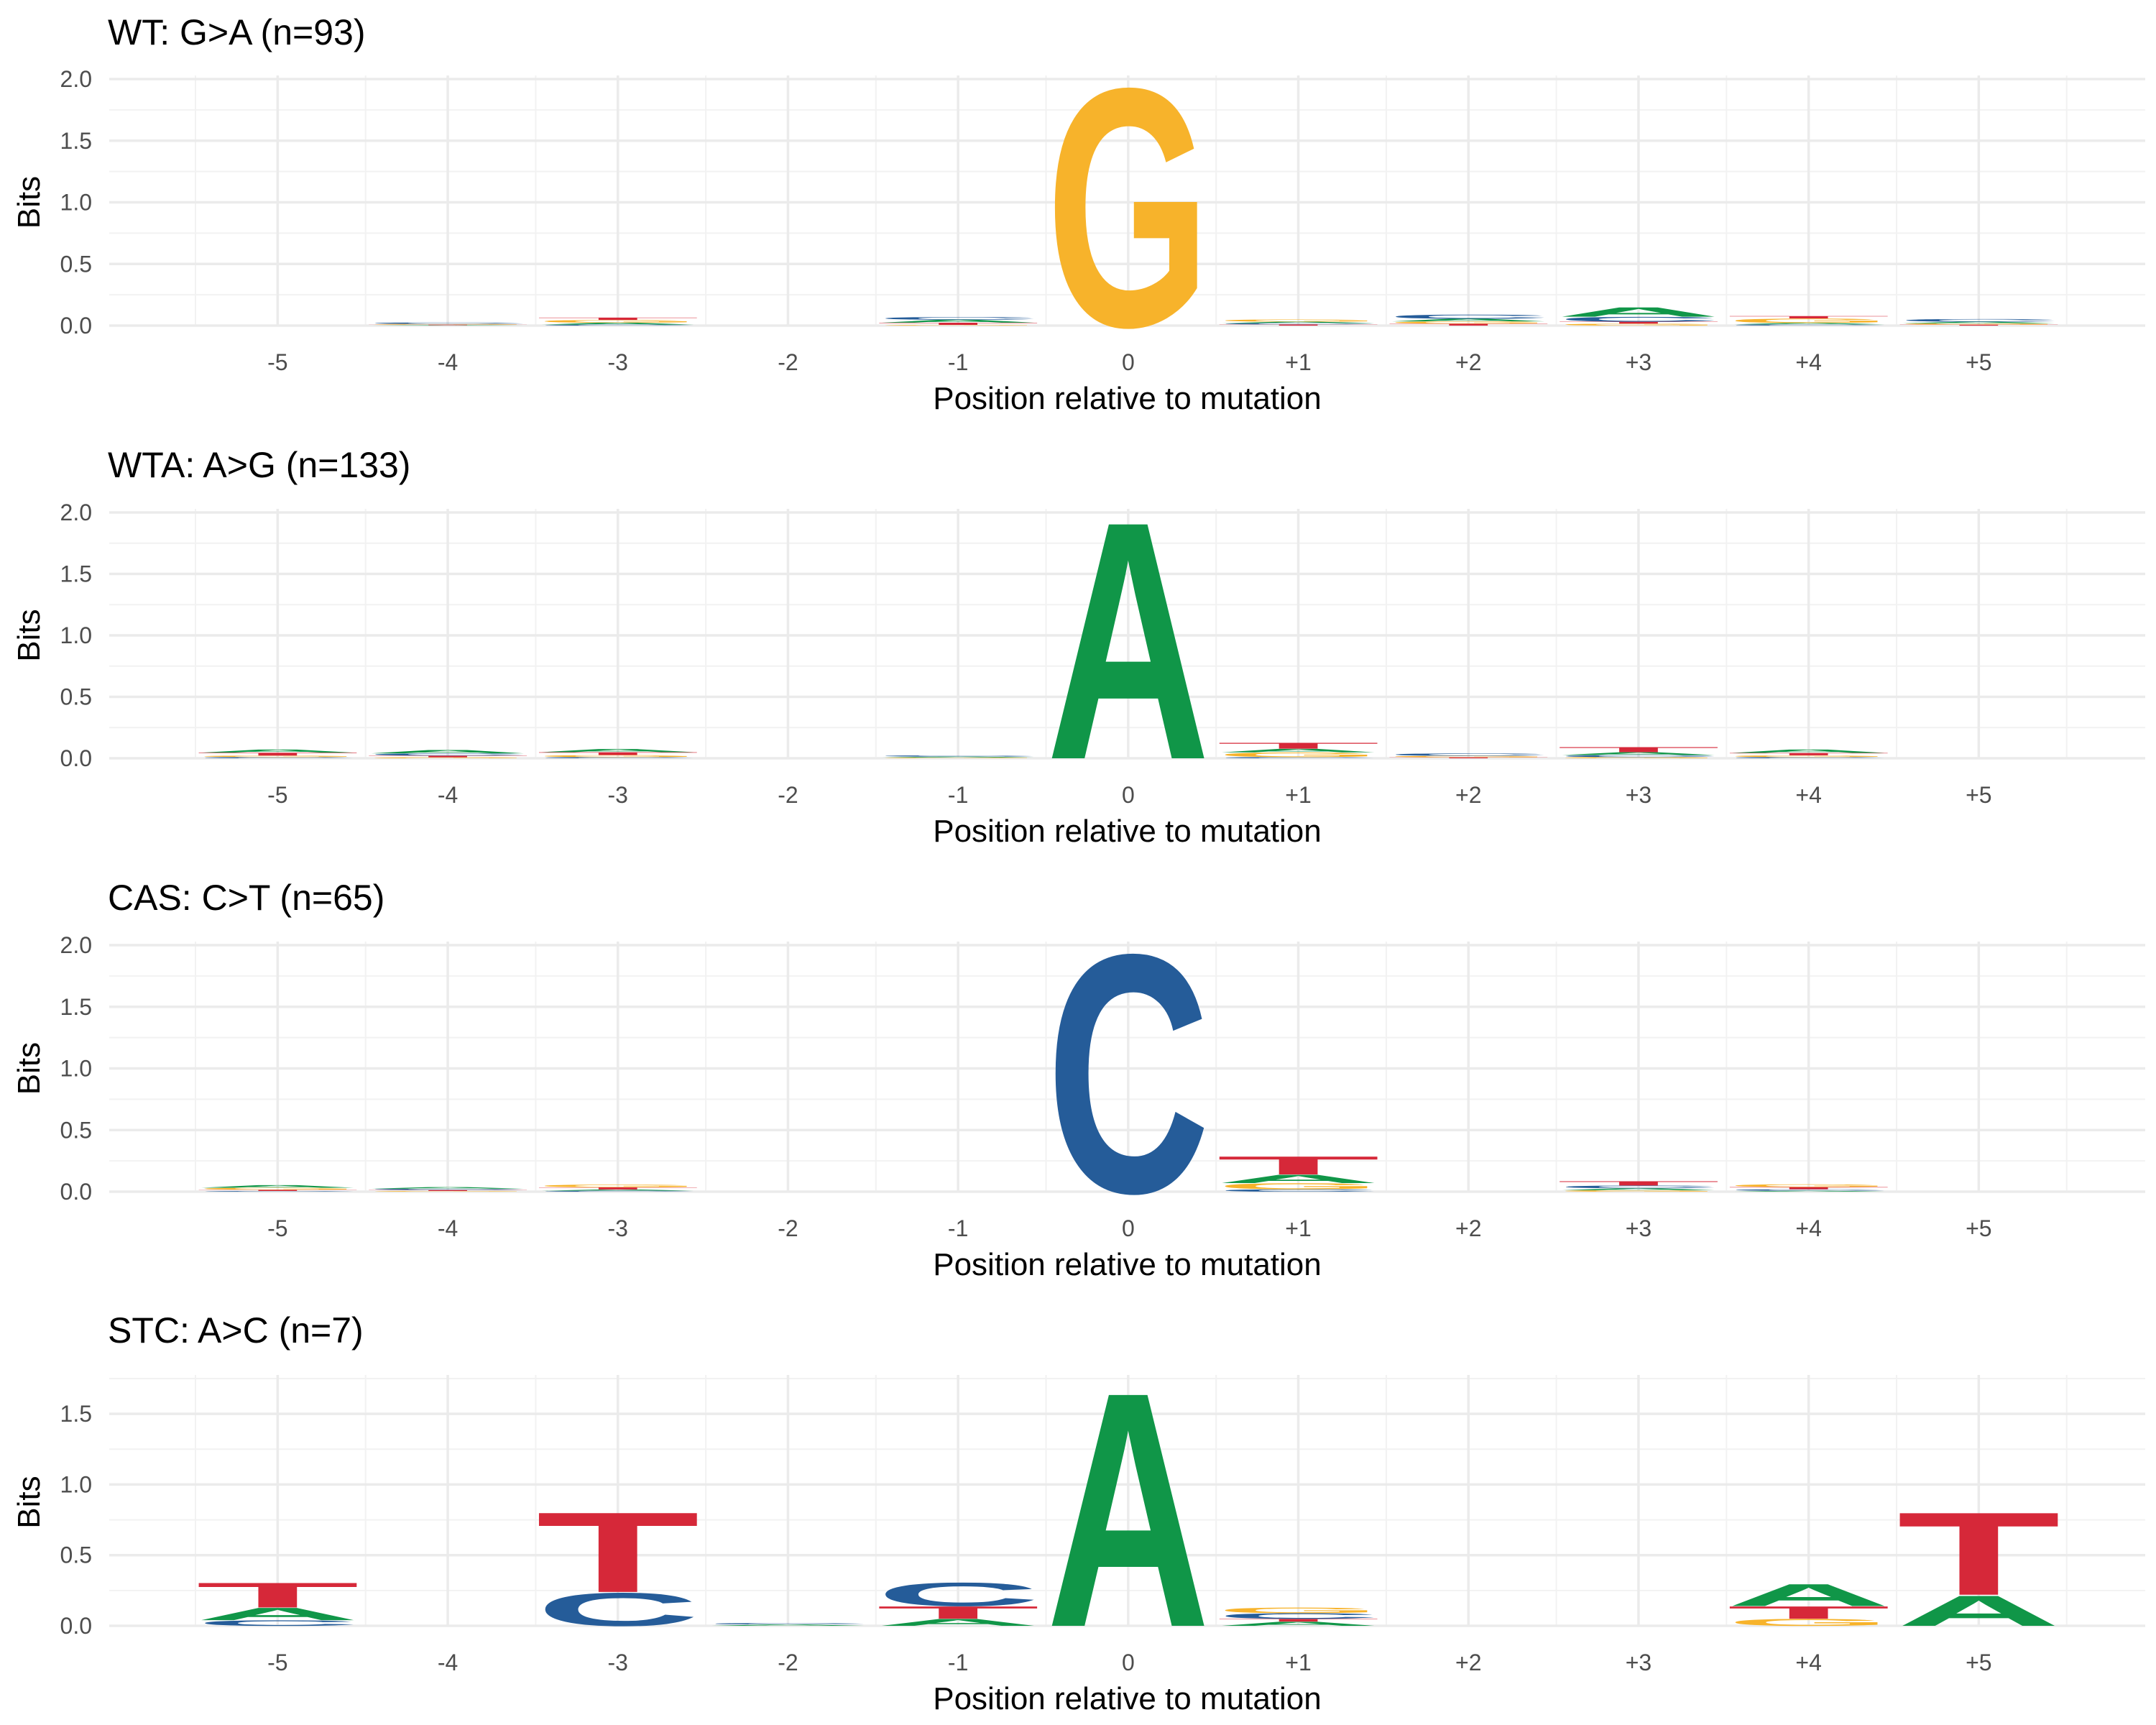 The height and width of the screenshot is (1725, 2156). I want to click on panel-title: WTA: A>G (n=133), so click(259, 465).